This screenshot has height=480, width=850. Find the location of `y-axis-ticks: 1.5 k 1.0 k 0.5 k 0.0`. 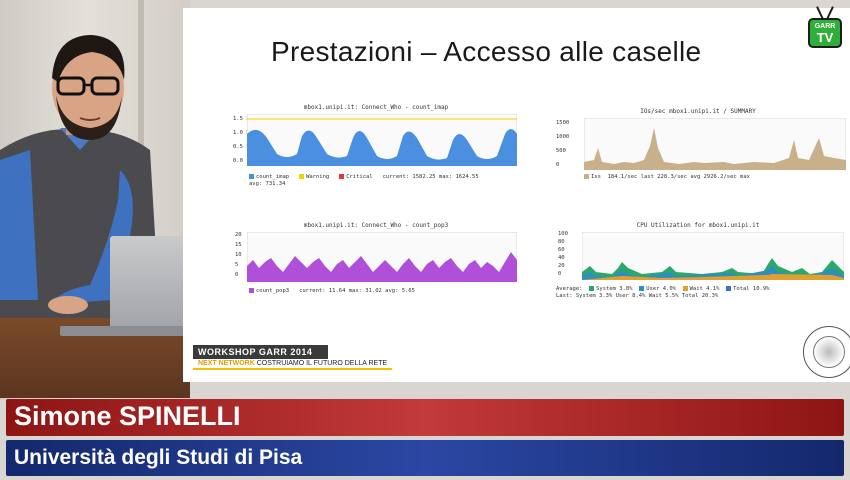

y-axis-ticks: 1.5 k 1.0 k 0.5 k 0.0 is located at coordinates (241, 140).